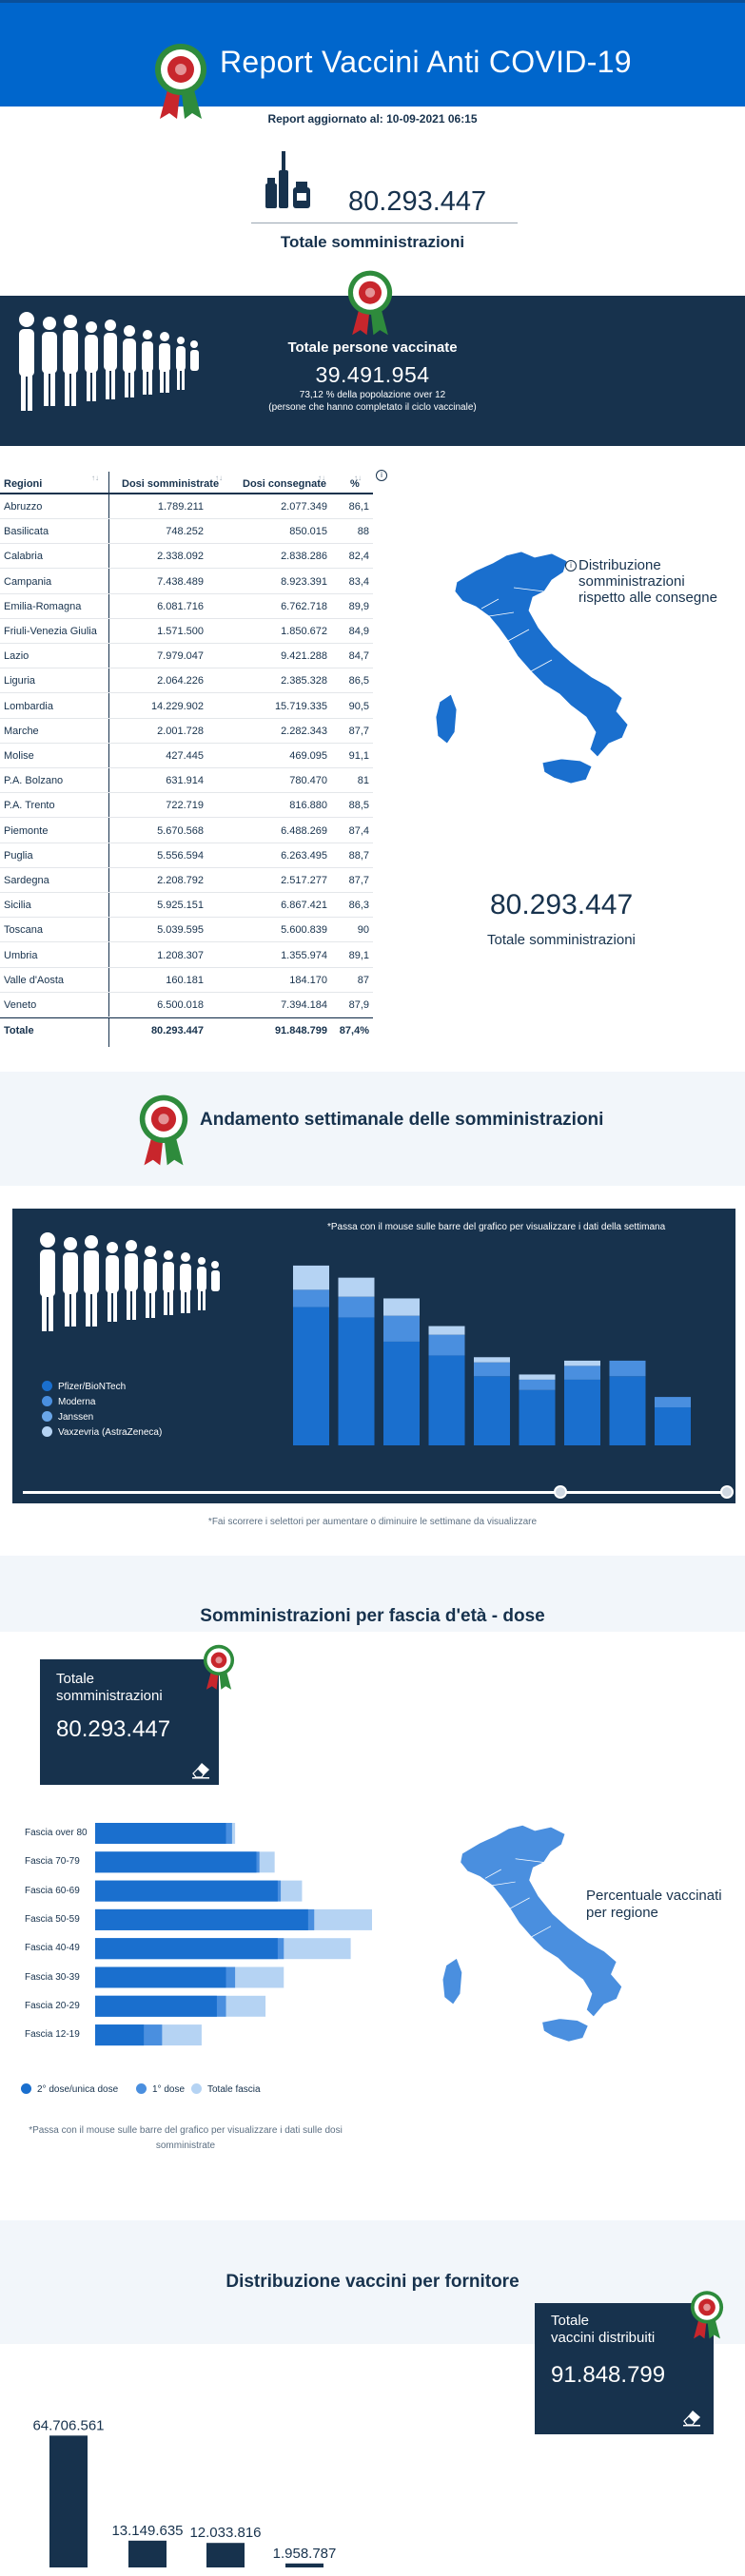 Image resolution: width=745 pixels, height=2576 pixels. What do you see at coordinates (171, 484) in the screenshot?
I see `header-administered: Dosi somministrate` at bounding box center [171, 484].